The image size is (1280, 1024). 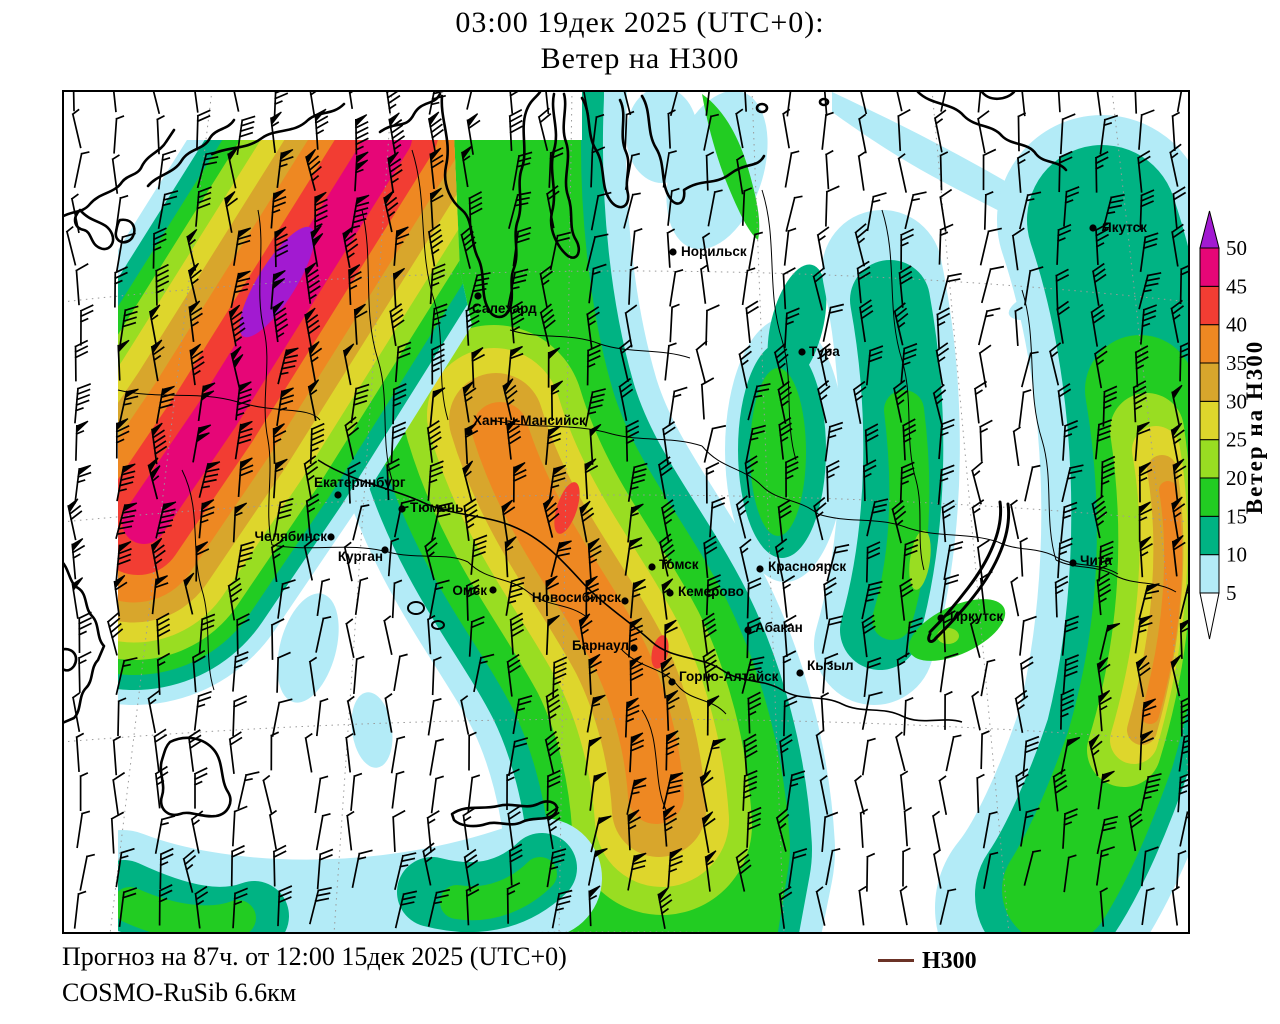 I want to click on city-label: Ханты-Мансийск, so click(x=529, y=420).